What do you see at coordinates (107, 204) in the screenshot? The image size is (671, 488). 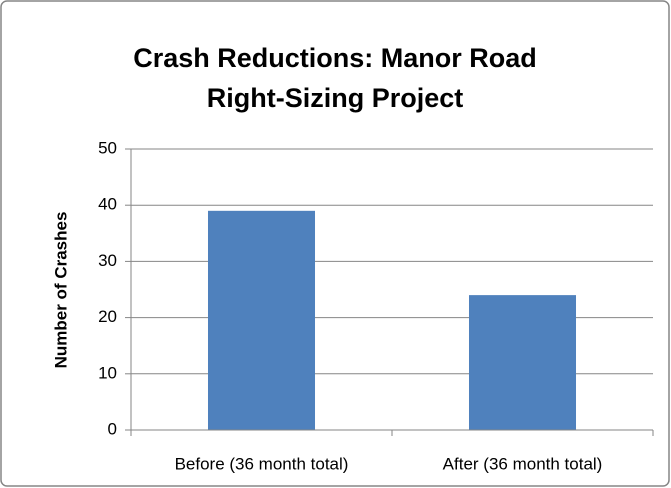 I see `y-tick-label: 40` at bounding box center [107, 204].